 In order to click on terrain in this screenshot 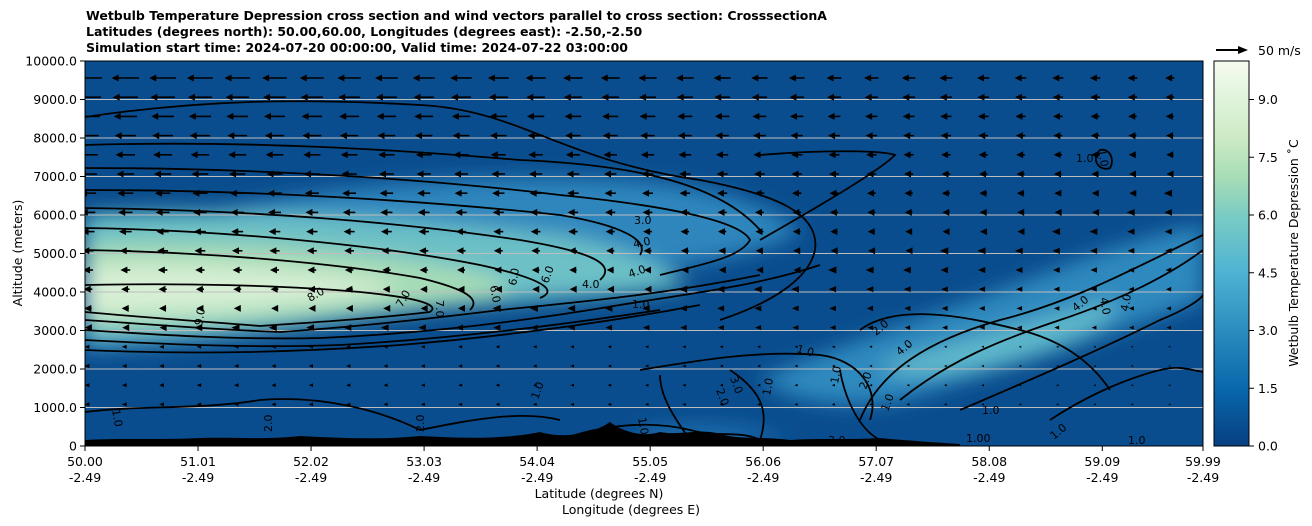, I will do `click(522, 434)`.